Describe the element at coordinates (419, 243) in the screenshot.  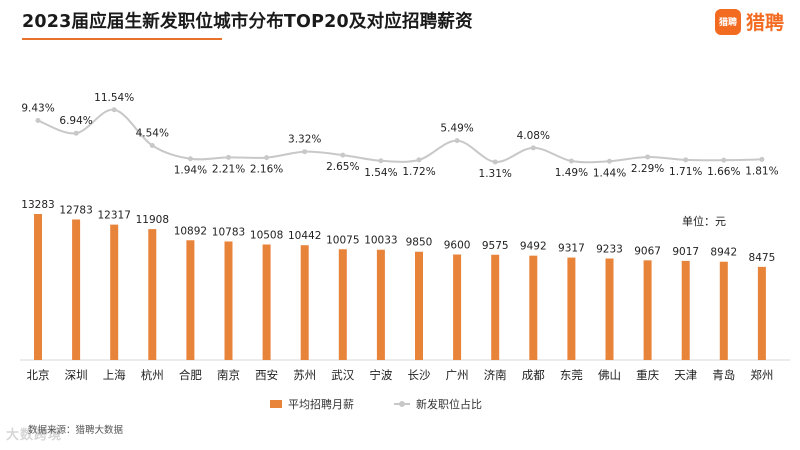
I see `bar-value-label: 9850` at that location.